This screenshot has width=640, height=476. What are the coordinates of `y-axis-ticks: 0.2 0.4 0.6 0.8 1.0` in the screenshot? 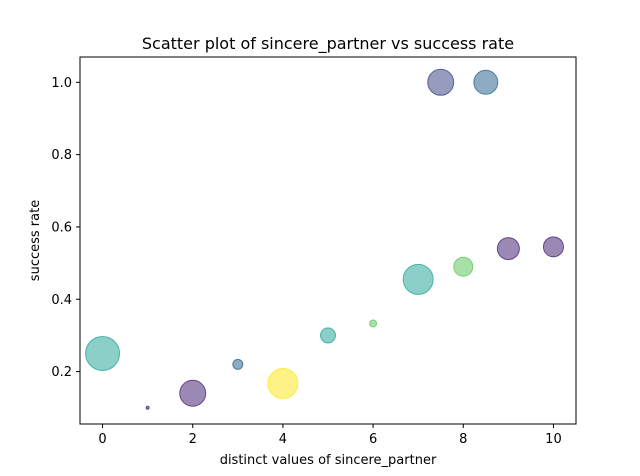 It's located at (65, 228).